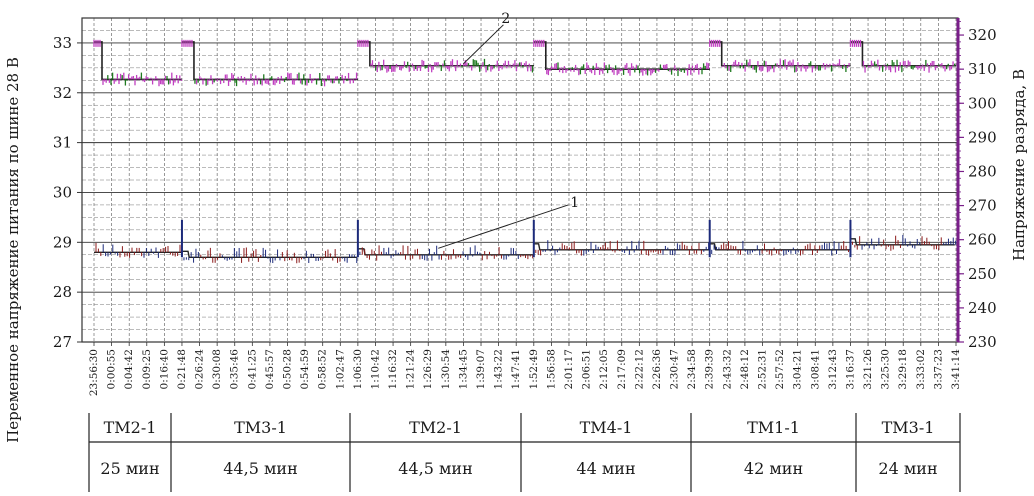 The width and height of the screenshot is (1034, 496). What do you see at coordinates (1019, 165) in the screenshot?
I see `y-axis-right-label: Напряжение разряда, В` at bounding box center [1019, 165].